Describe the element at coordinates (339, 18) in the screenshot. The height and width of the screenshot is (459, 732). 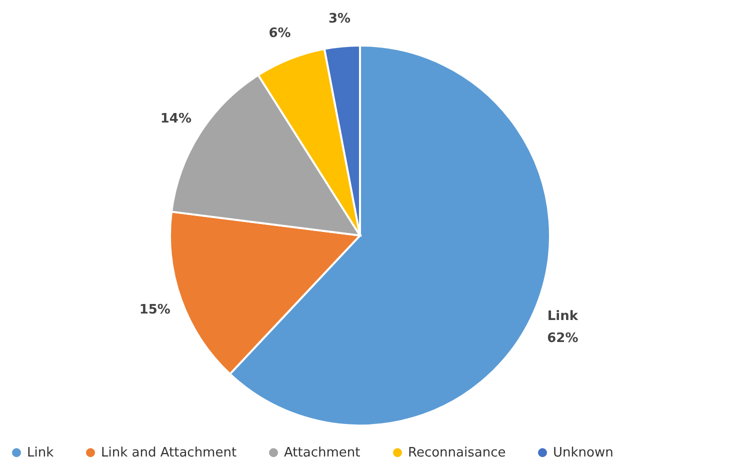
I see `data-label: 3%` at that location.